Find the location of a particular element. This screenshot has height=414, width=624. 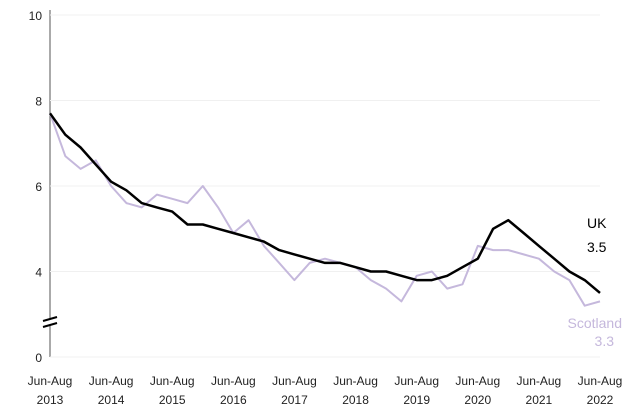

series-label: UK is located at coordinates (597, 223).